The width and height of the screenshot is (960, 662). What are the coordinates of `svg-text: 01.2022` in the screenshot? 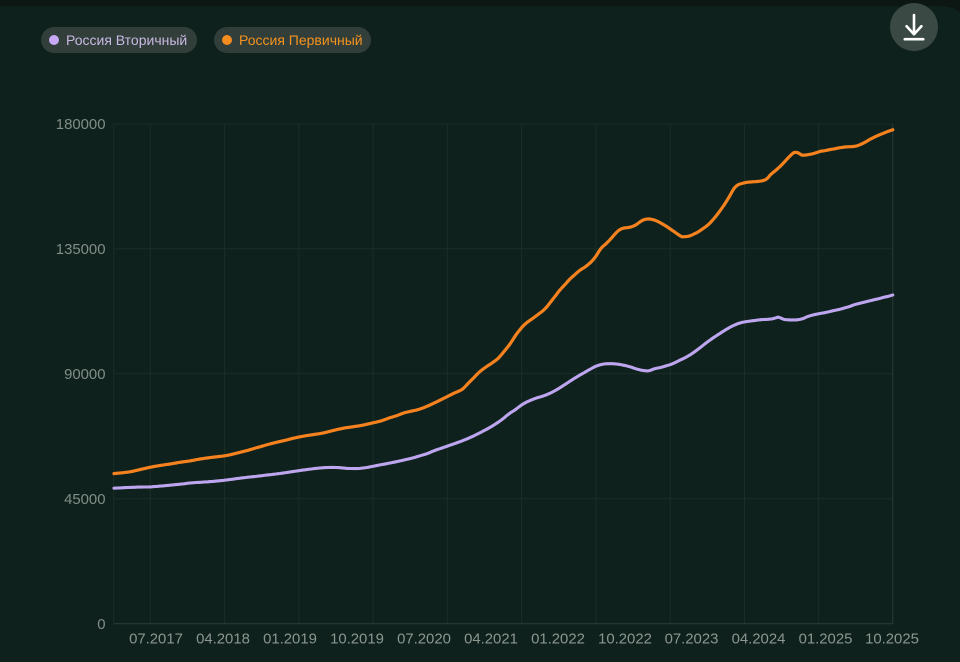 It's located at (558, 639).